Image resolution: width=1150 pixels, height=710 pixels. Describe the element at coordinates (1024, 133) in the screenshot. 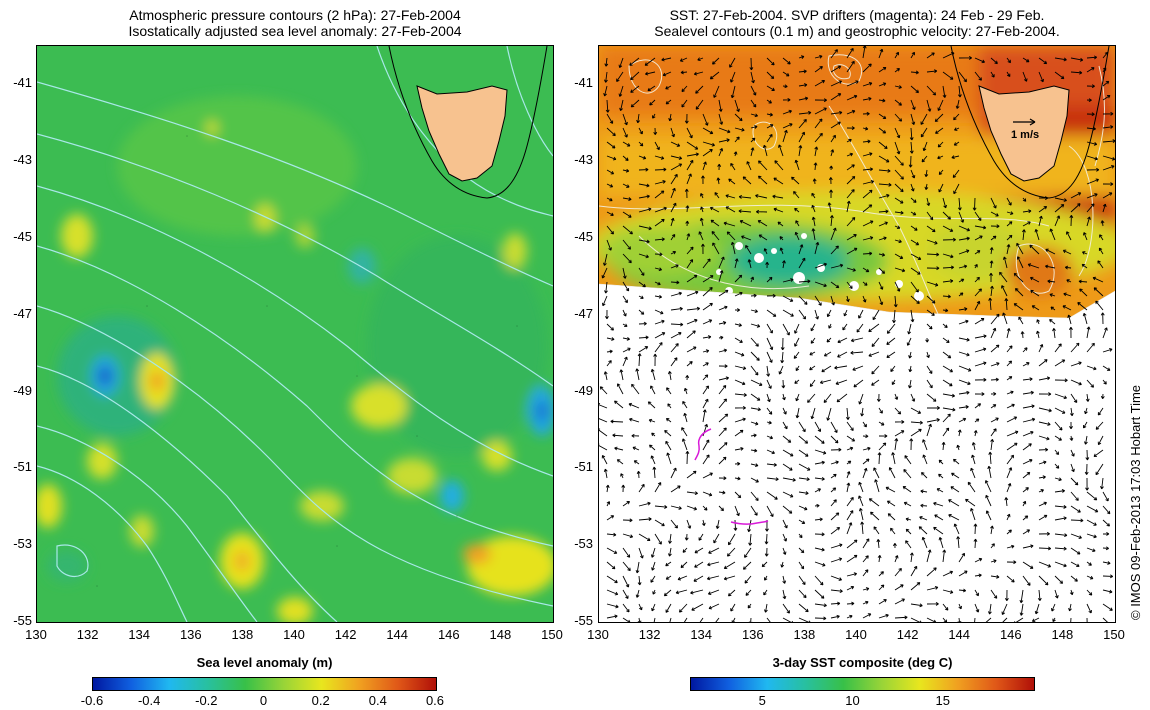

I see `tasmania-land` at that location.